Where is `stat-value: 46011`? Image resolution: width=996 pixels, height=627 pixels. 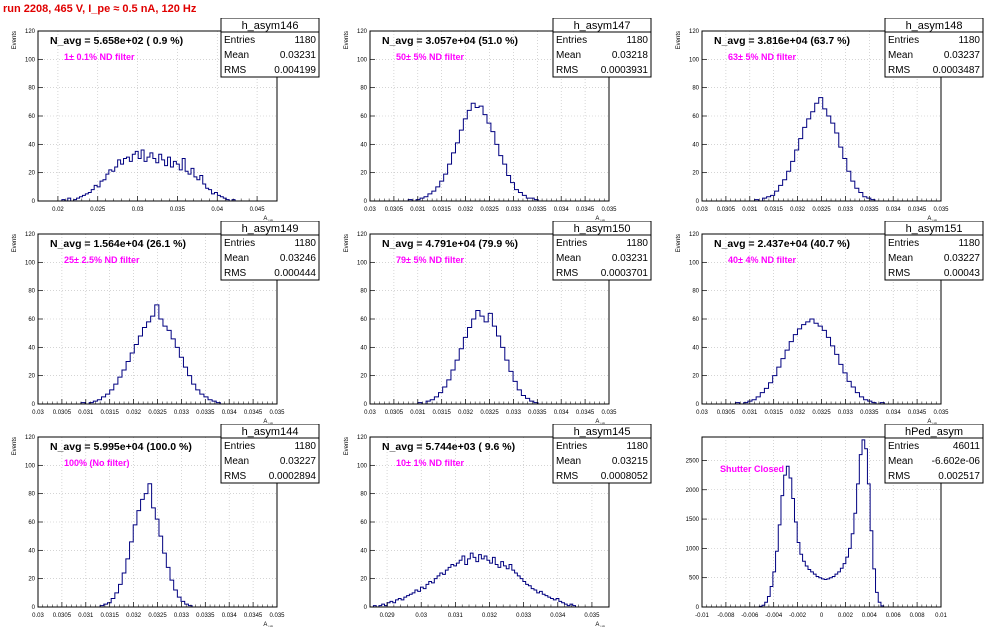 stat-value: 46011 is located at coordinates (967, 446).